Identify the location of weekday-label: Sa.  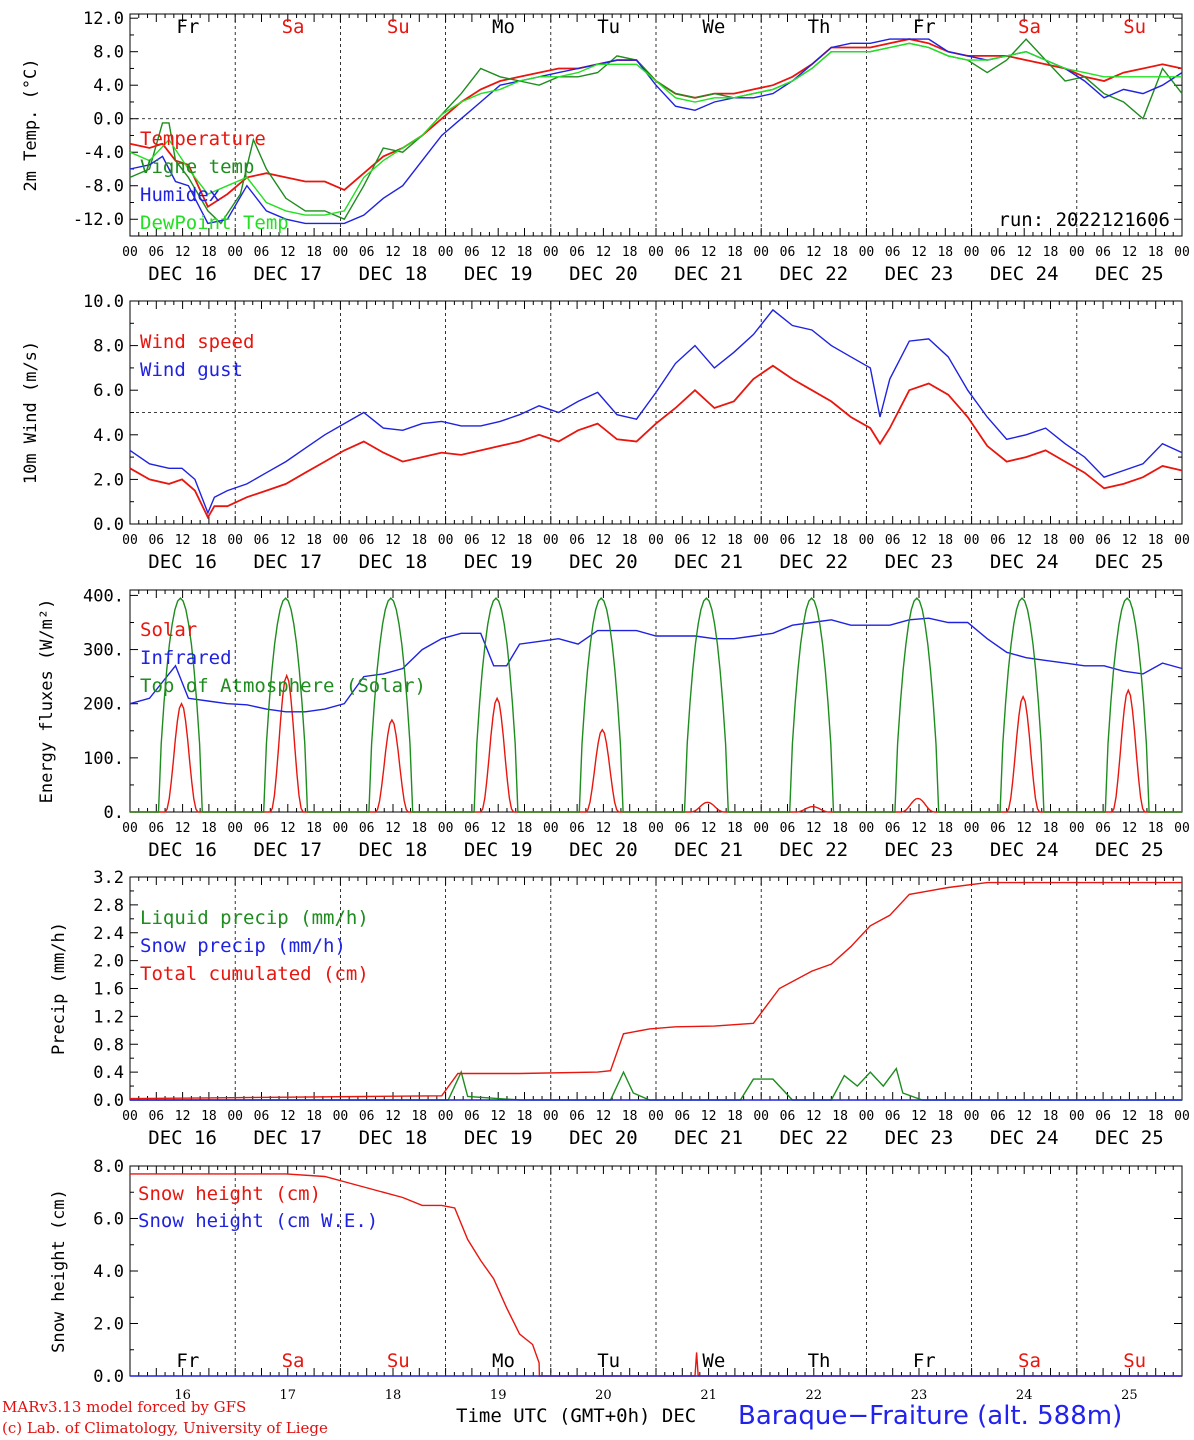
(1029, 1361).